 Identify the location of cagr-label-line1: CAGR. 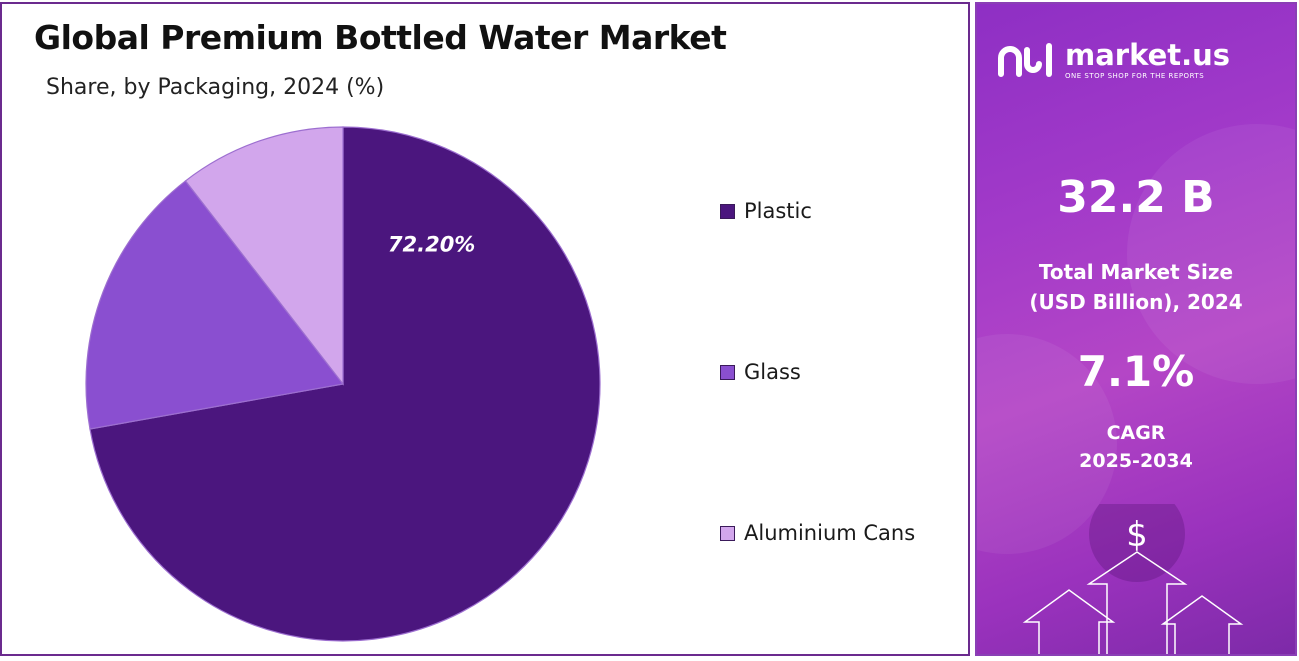
(1136, 433).